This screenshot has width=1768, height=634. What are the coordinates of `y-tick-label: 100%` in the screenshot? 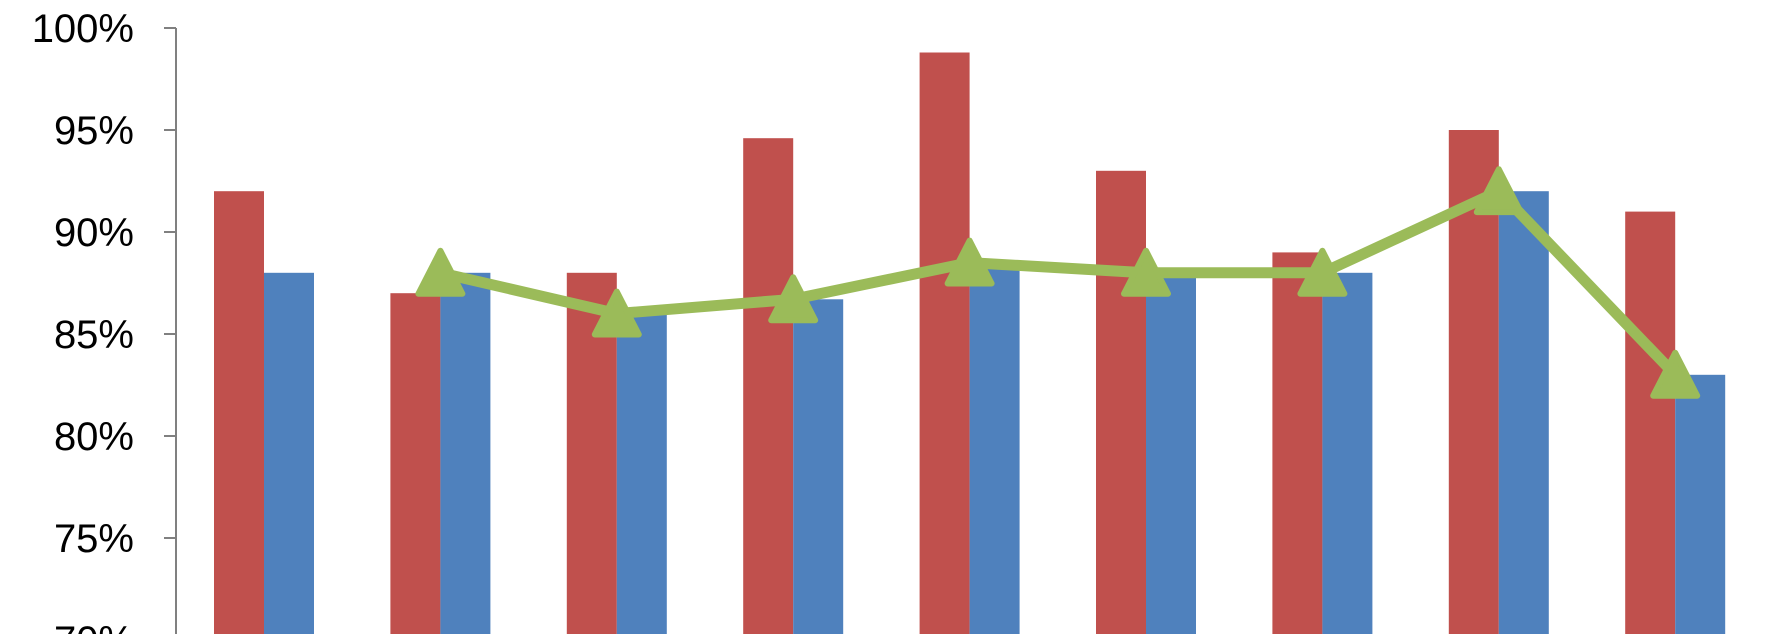 It's located at (83, 29).